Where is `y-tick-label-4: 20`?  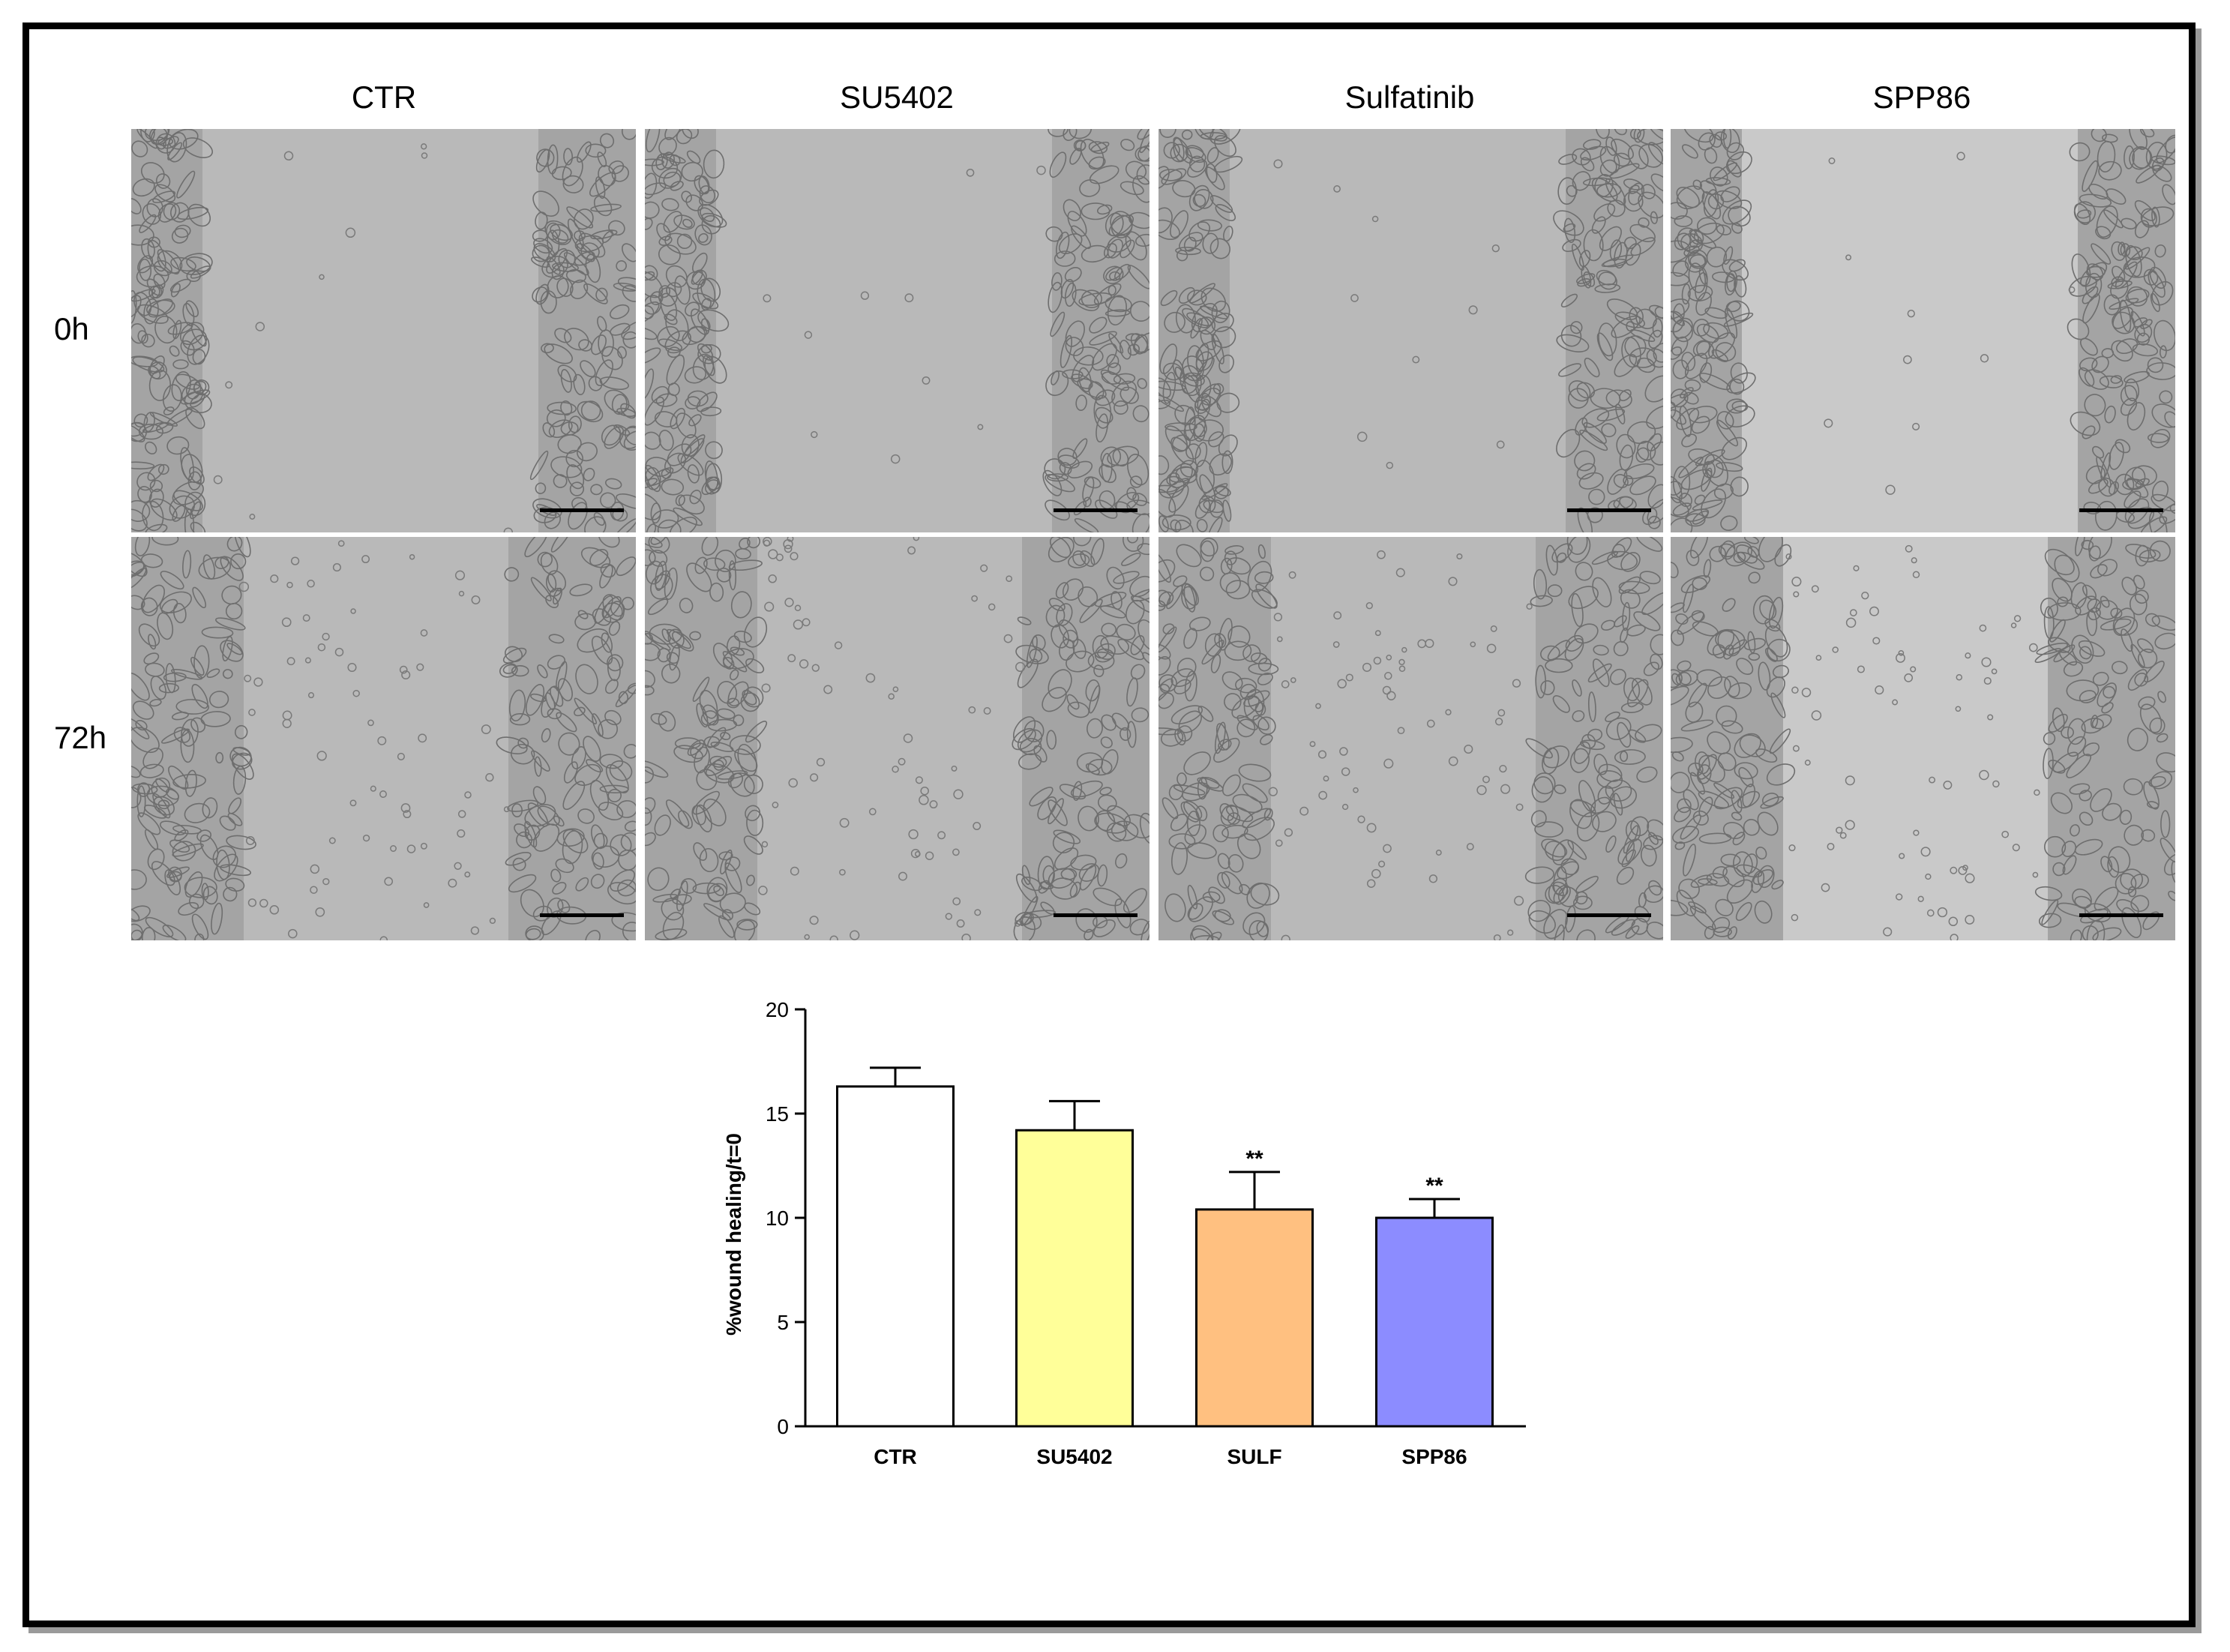 y-tick-label-4: 20 is located at coordinates (778, 1009).